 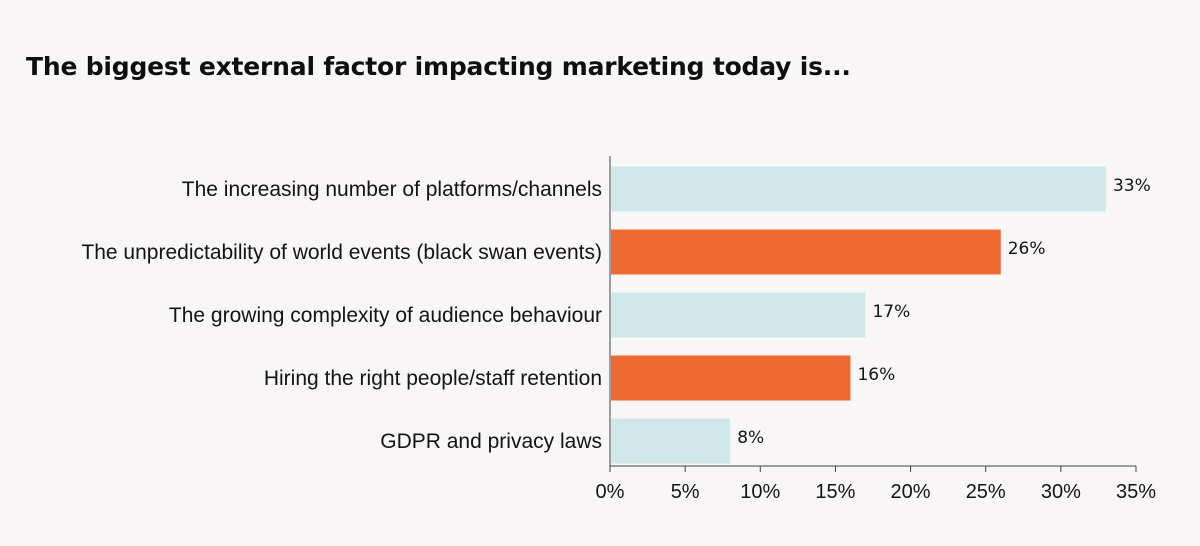 I want to click on value-label: 16%, so click(x=876, y=375).